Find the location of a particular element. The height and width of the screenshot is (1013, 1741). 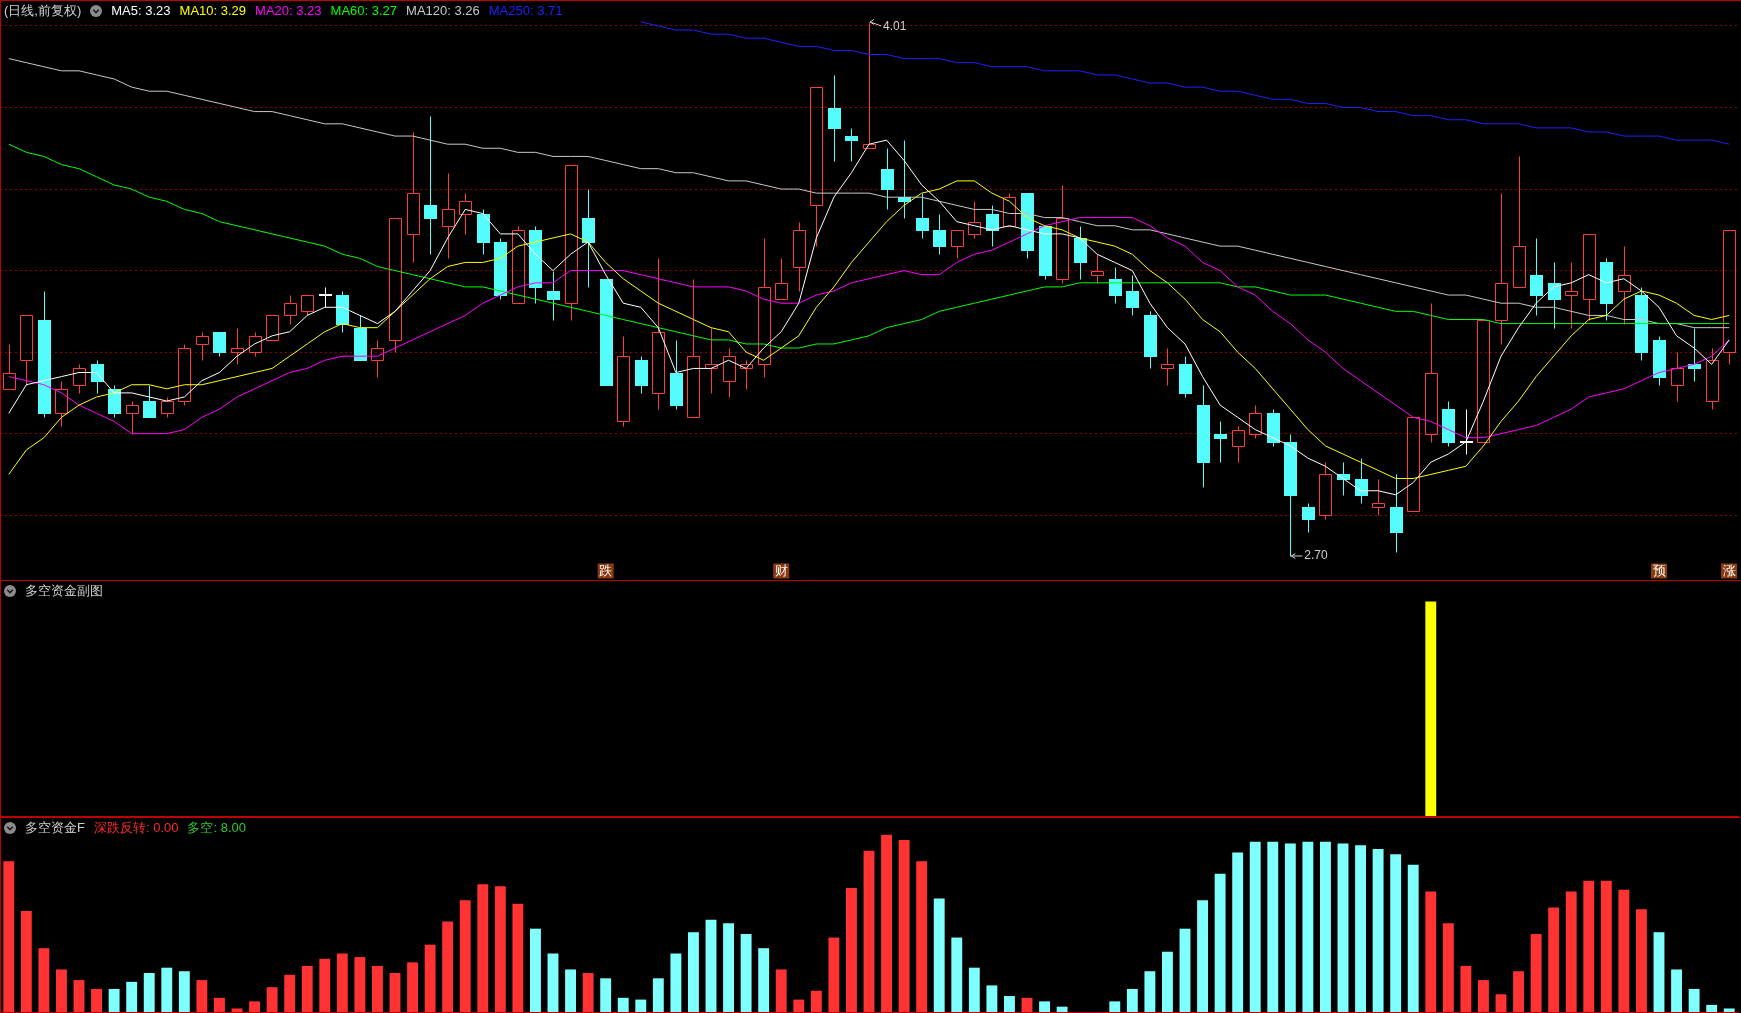

chart-title: (日线,前复权) is located at coordinates (43, 11).